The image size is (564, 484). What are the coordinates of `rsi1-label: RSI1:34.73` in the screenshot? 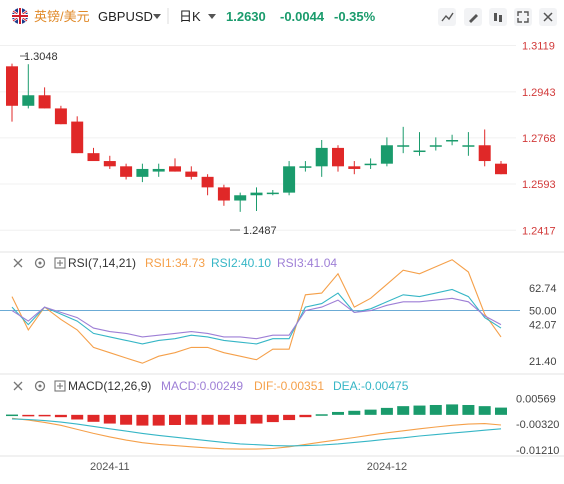 It's located at (175, 263).